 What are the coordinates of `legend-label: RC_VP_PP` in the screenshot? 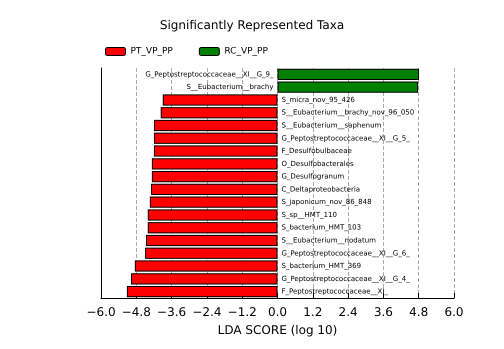 It's located at (246, 51).